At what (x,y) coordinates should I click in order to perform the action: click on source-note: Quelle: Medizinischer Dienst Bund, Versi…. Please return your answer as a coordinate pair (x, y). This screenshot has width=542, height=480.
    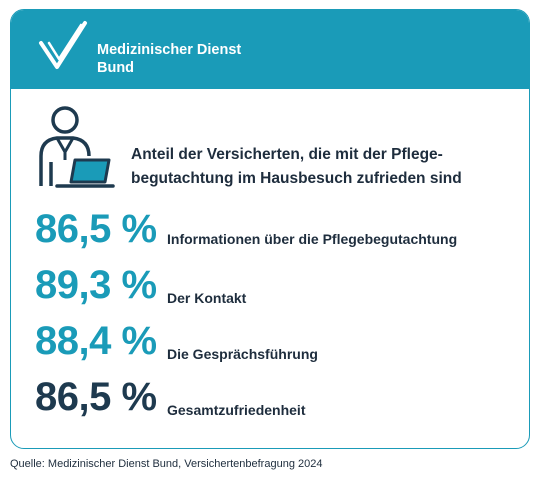
    Looking at the image, I should click on (166, 464).